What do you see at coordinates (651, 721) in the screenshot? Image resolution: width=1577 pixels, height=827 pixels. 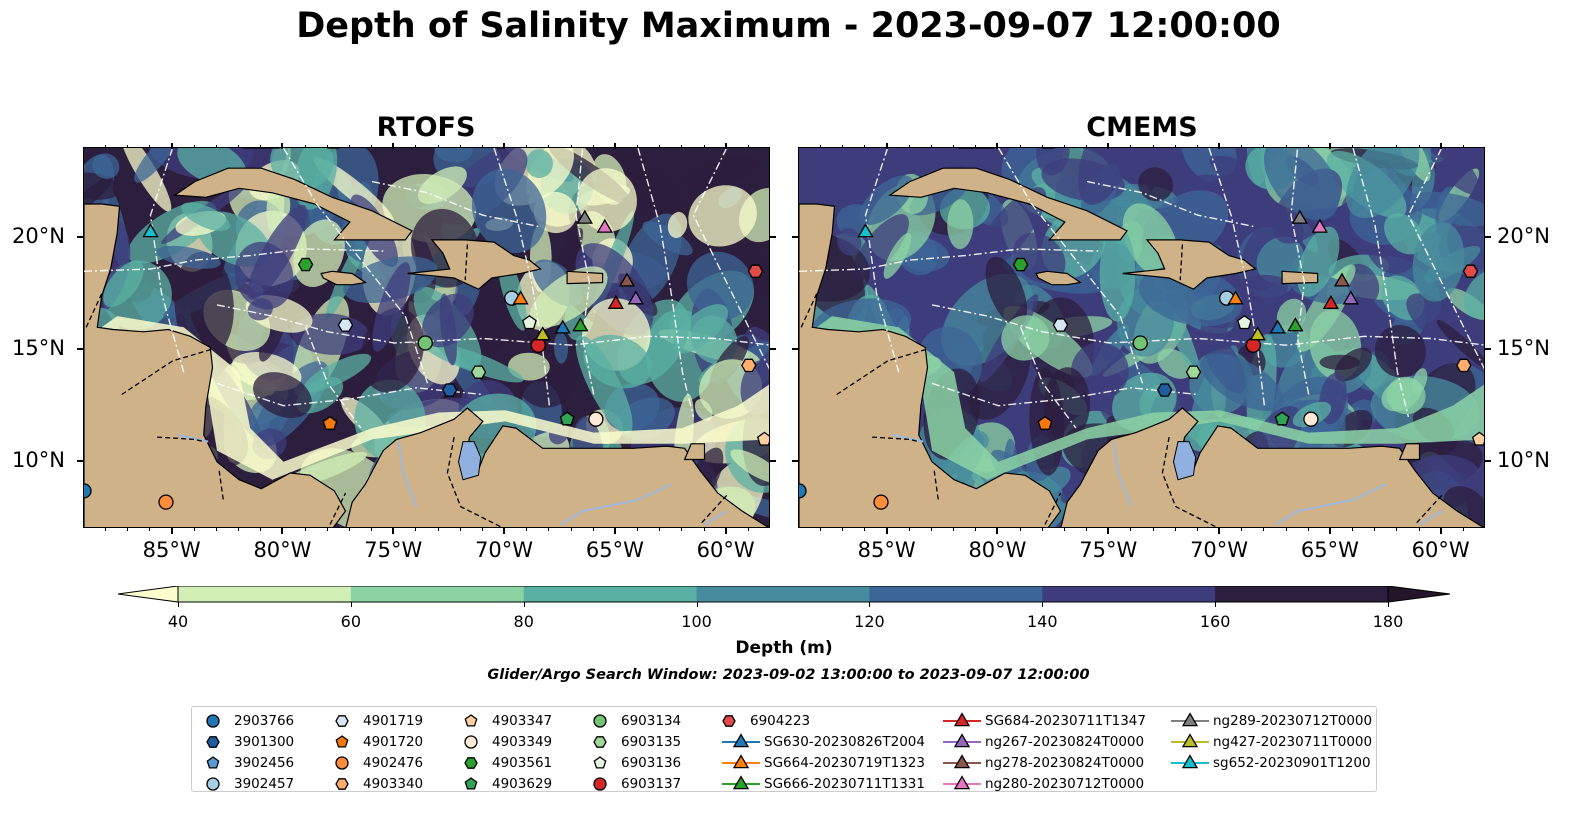 I see `legend-label: 6903134` at bounding box center [651, 721].